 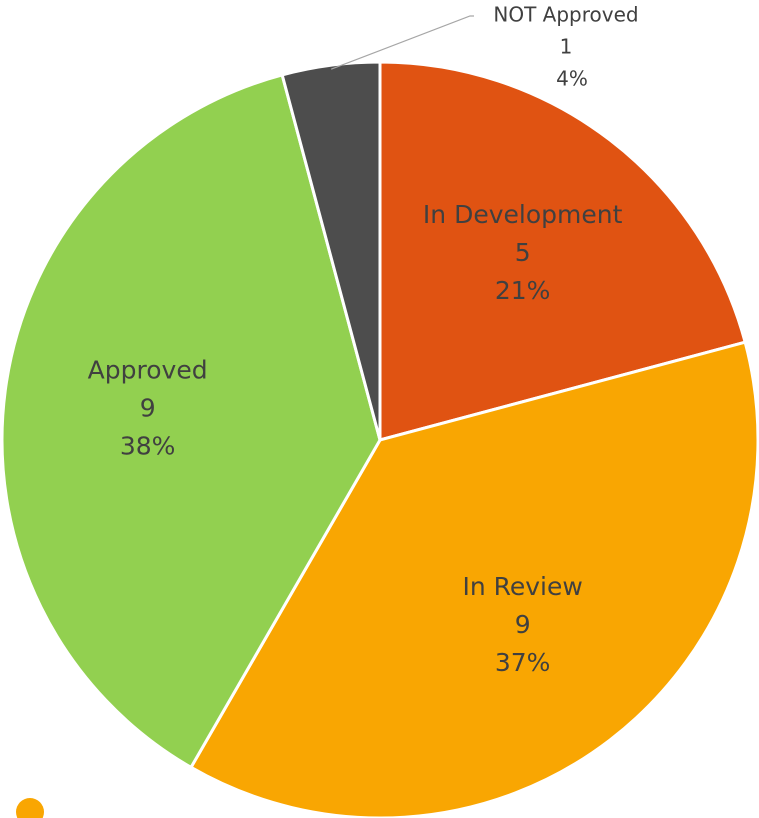 I want to click on pie-slice, so click(x=331, y=250).